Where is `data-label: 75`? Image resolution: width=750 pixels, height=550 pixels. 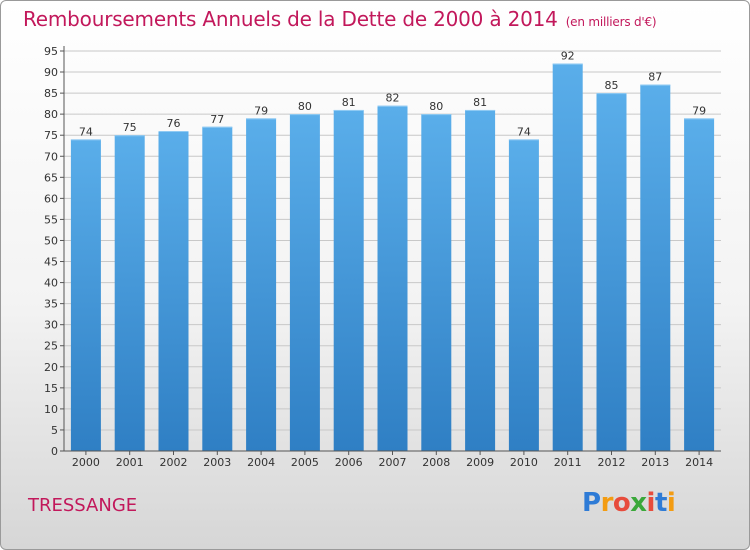 data-label: 75 is located at coordinates (130, 127).